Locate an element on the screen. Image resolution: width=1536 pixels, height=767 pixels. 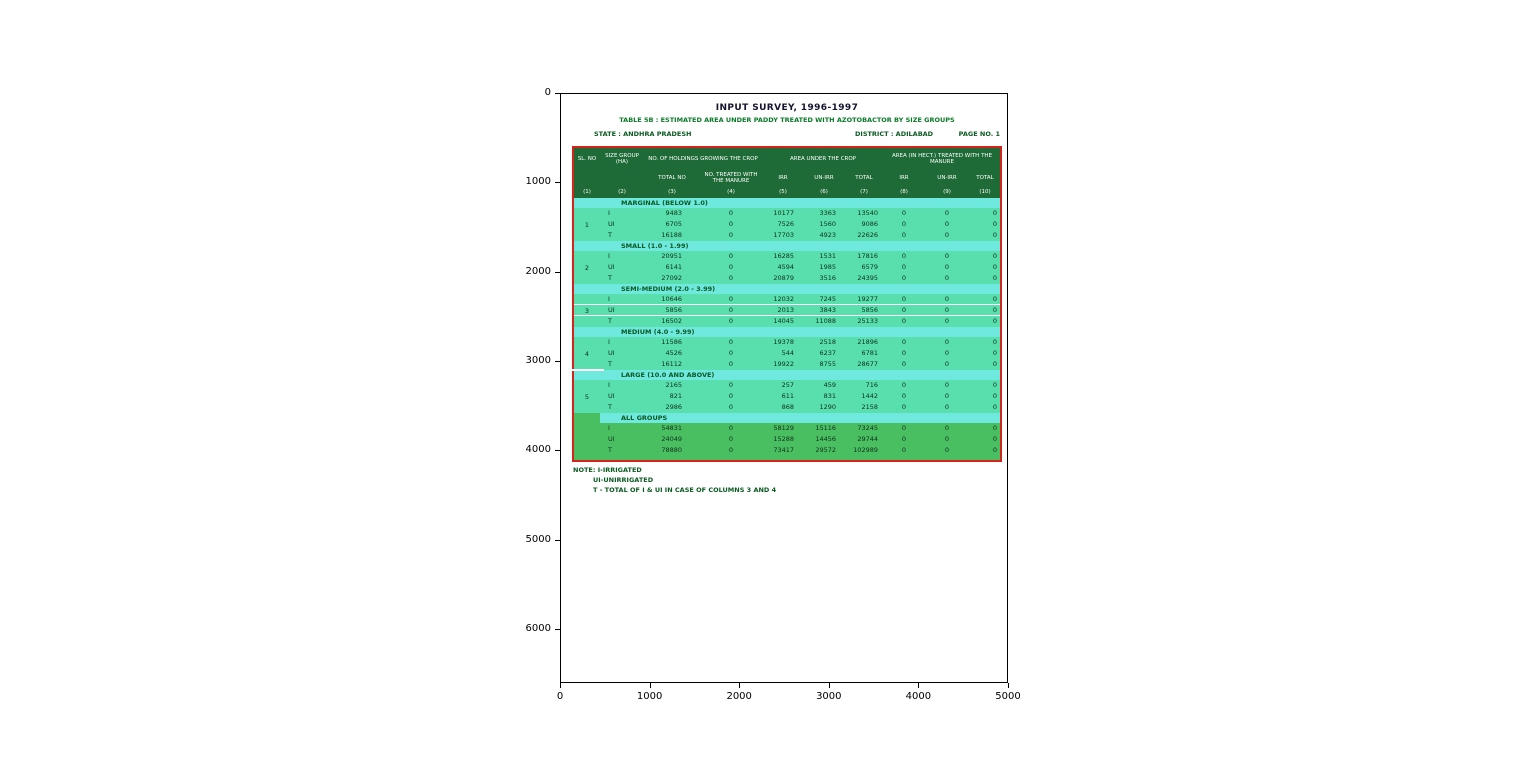
x-tick-label: 4000 is located at coordinates (918, 696).